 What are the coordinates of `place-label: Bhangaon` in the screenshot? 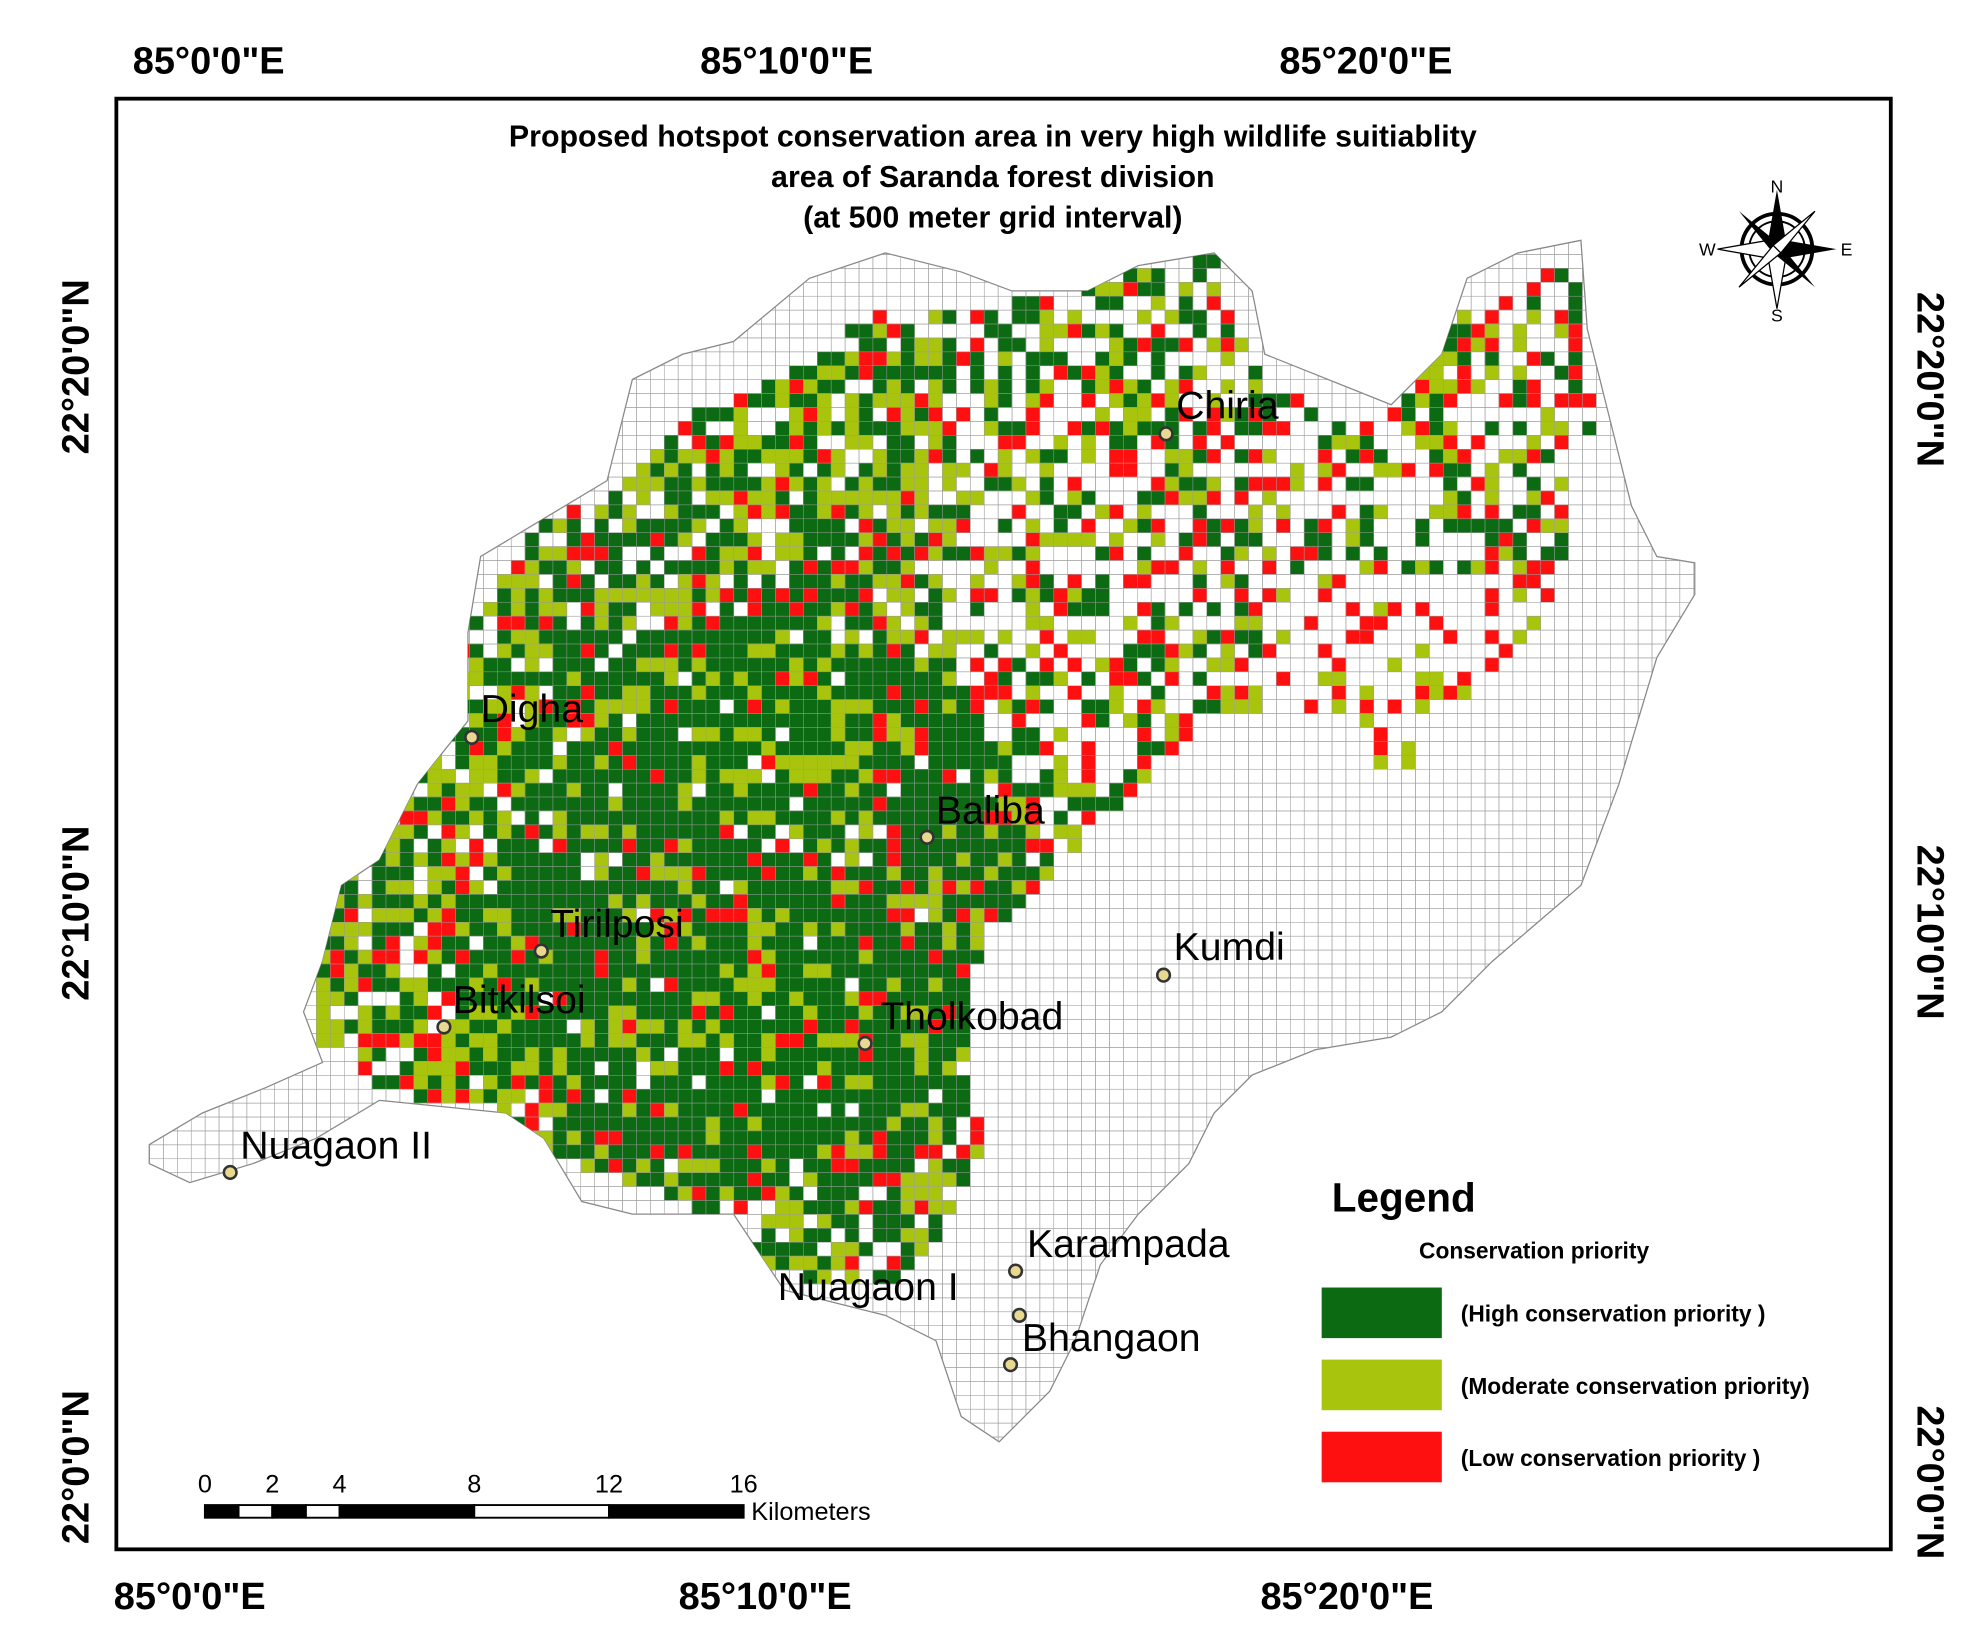 It's located at (1111, 1338).